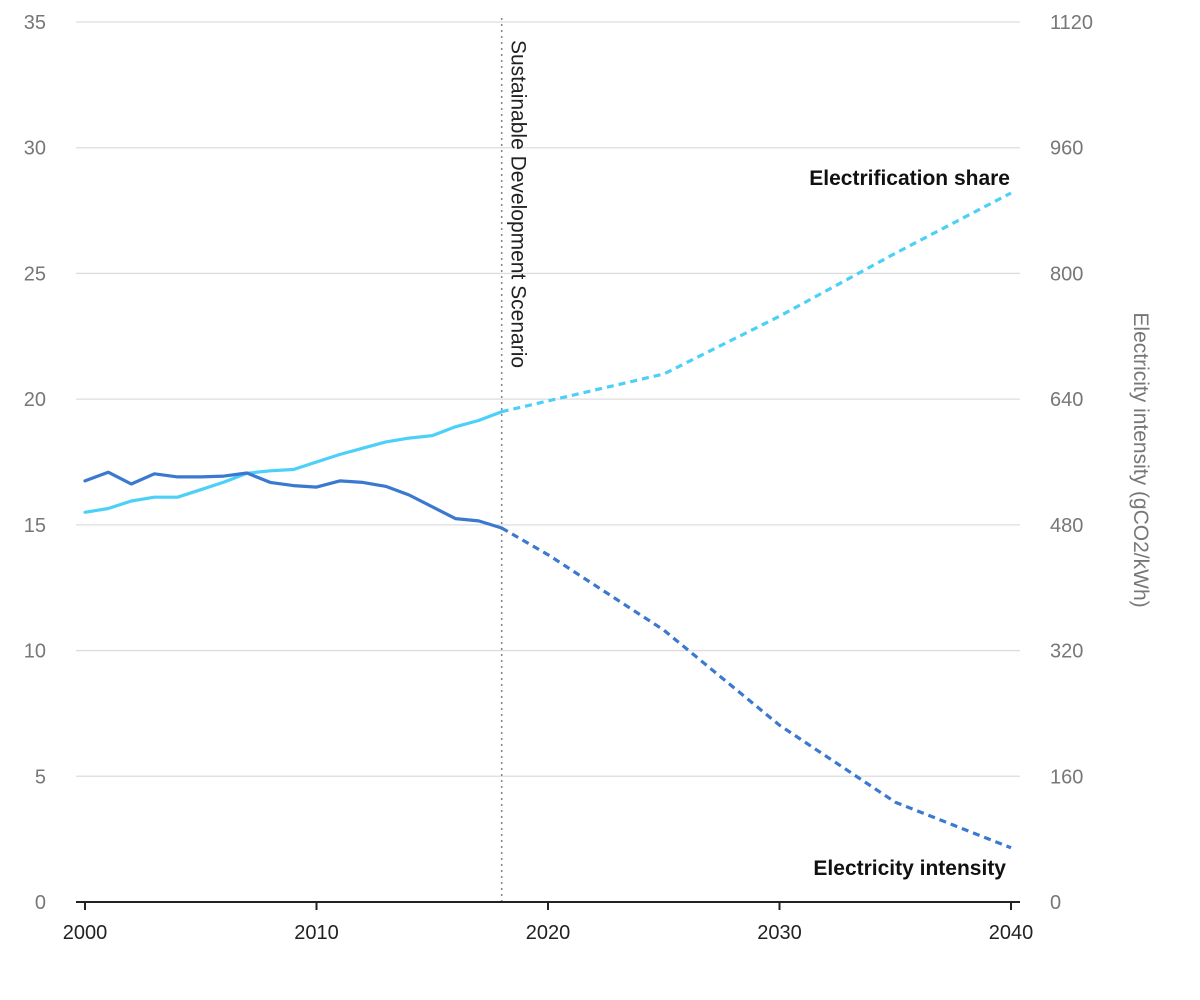 Image resolution: width=1200 pixels, height=1000 pixels. I want to click on electrification-share-projection-line, so click(756, 302).